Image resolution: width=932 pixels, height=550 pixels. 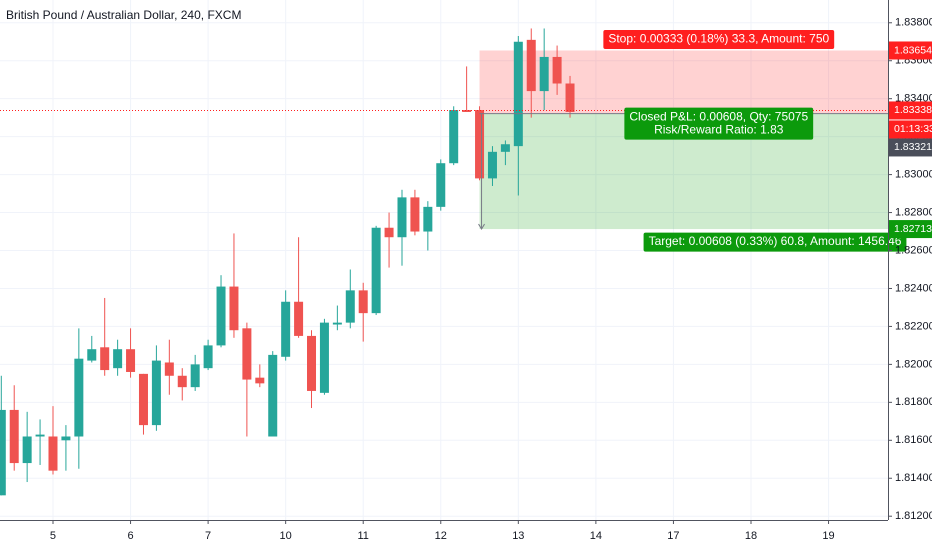 What do you see at coordinates (751, 536) in the screenshot?
I see `x-tick-label: 18` at bounding box center [751, 536].